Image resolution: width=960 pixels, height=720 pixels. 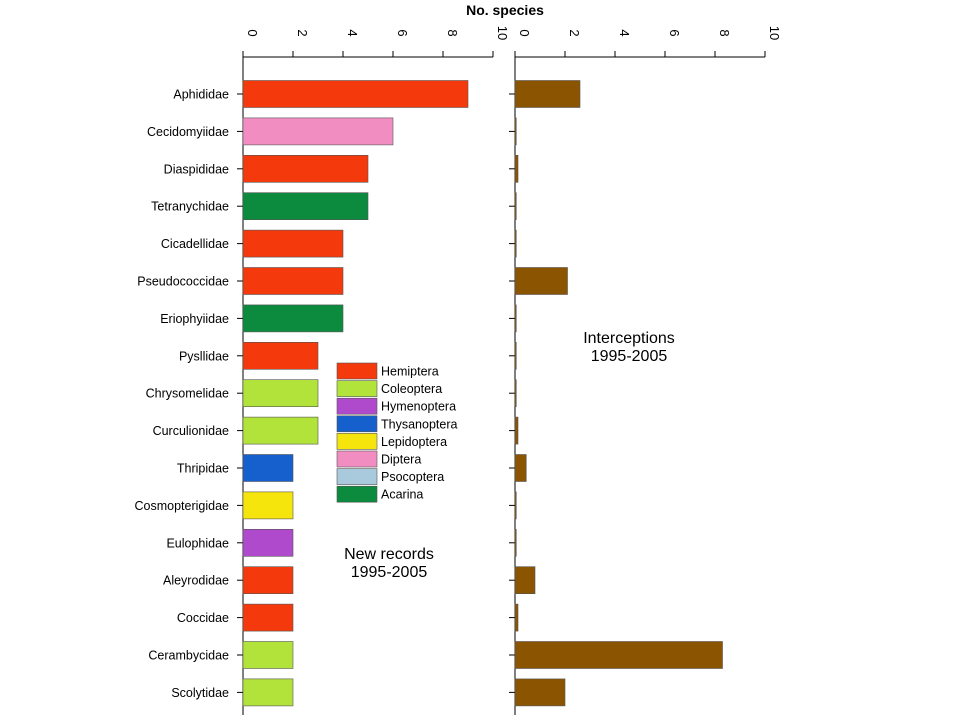 What do you see at coordinates (389, 554) in the screenshot?
I see `panel-label: New records` at bounding box center [389, 554].